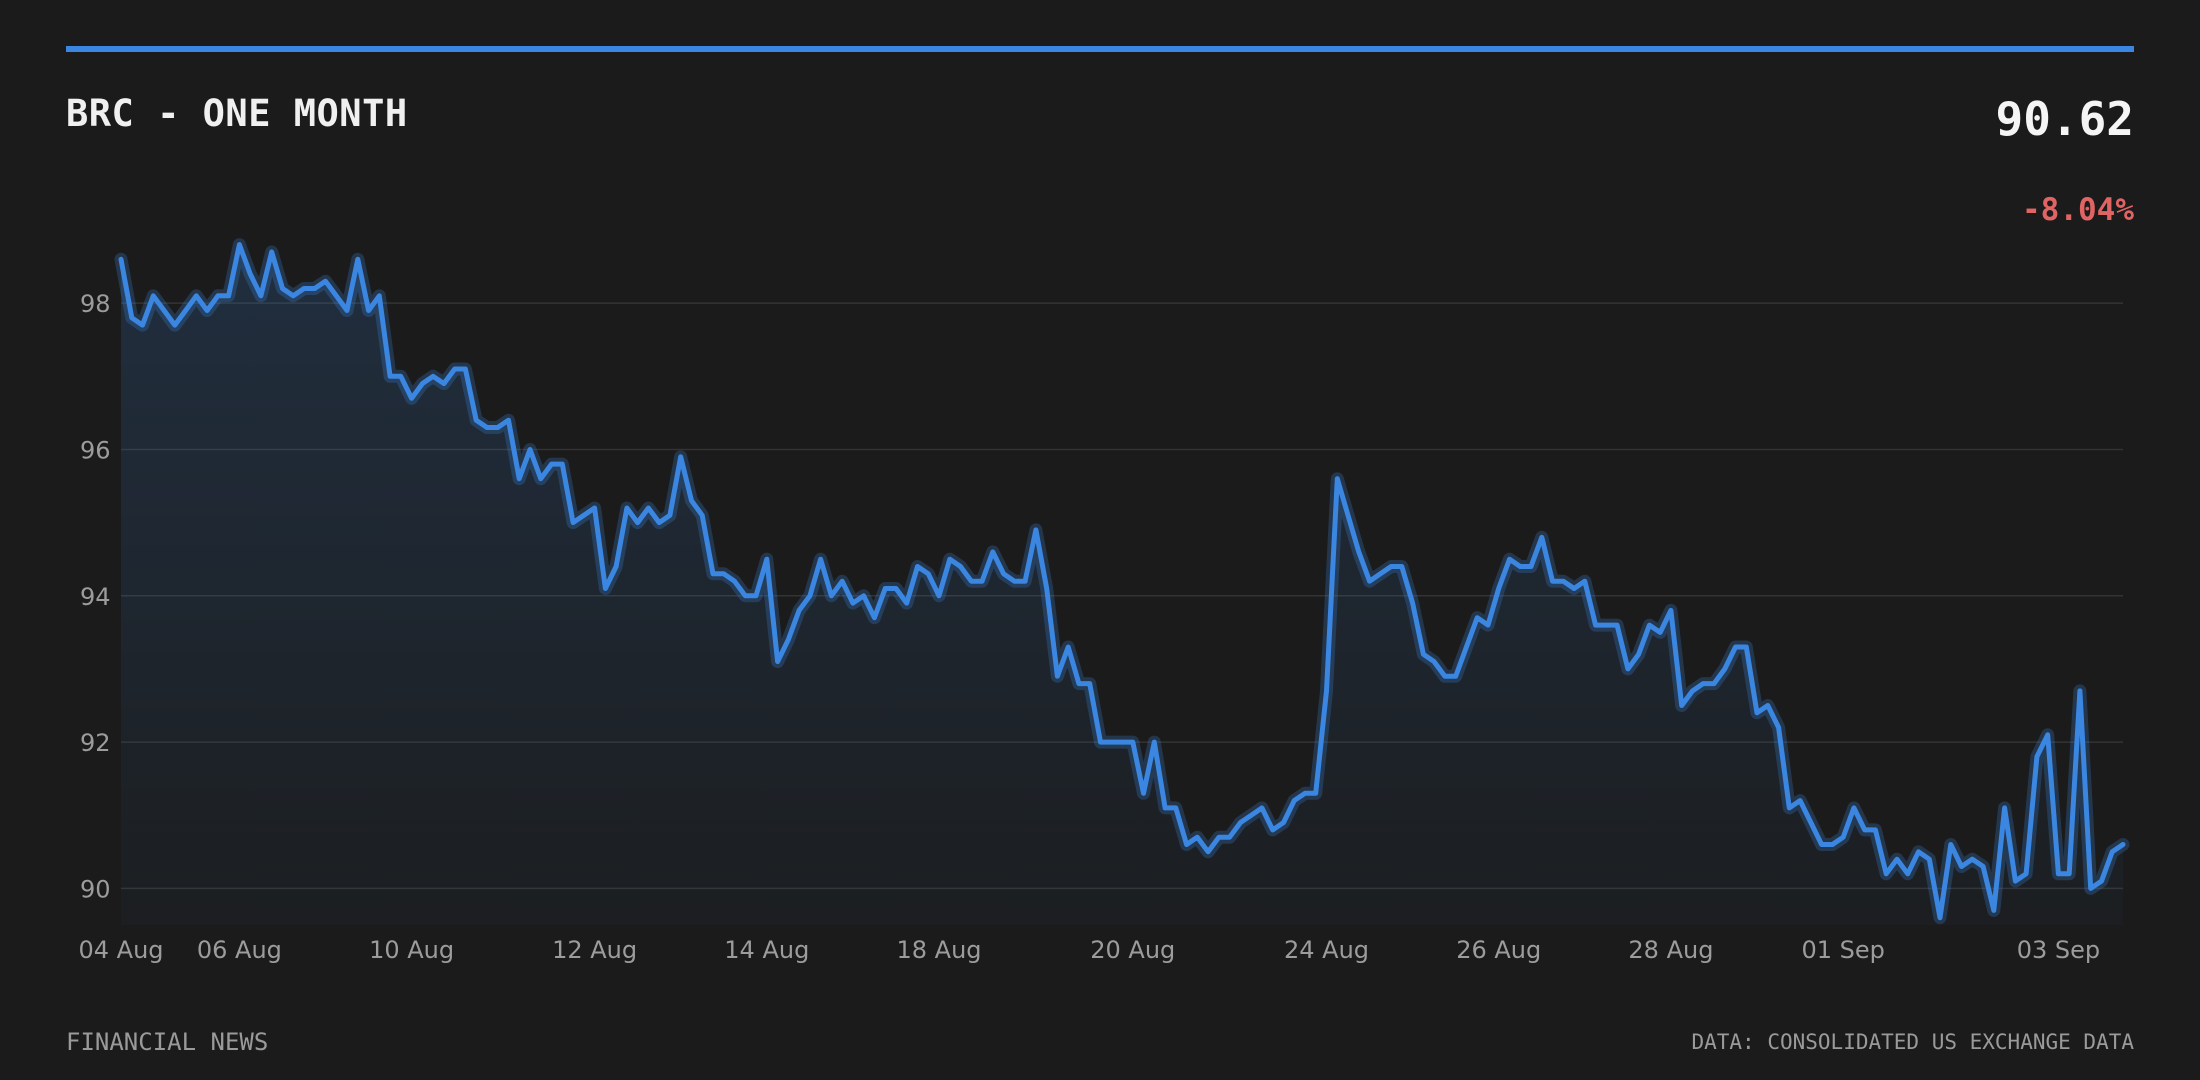  Describe the element at coordinates (939, 950) in the screenshot. I see `x-tick-label: 18 Aug` at that location.